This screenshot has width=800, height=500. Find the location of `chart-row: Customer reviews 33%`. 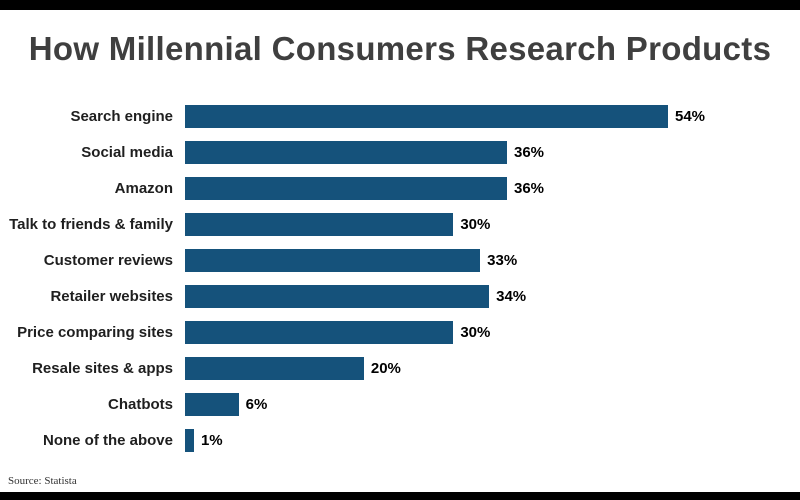

chart-row: Customer reviews 33% is located at coordinates (400, 260).